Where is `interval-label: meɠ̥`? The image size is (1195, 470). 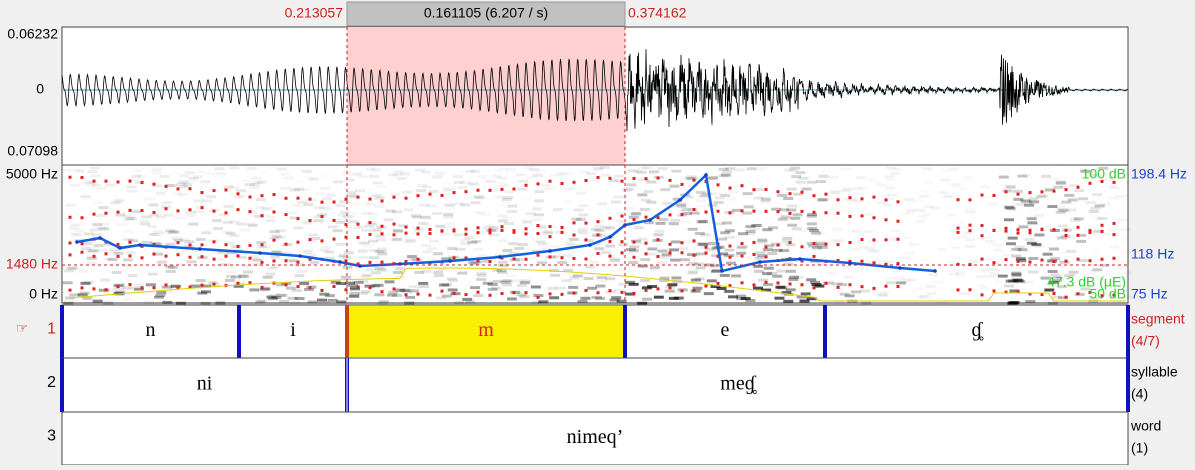
interval-label: meɠ̥ is located at coordinates (738, 384).